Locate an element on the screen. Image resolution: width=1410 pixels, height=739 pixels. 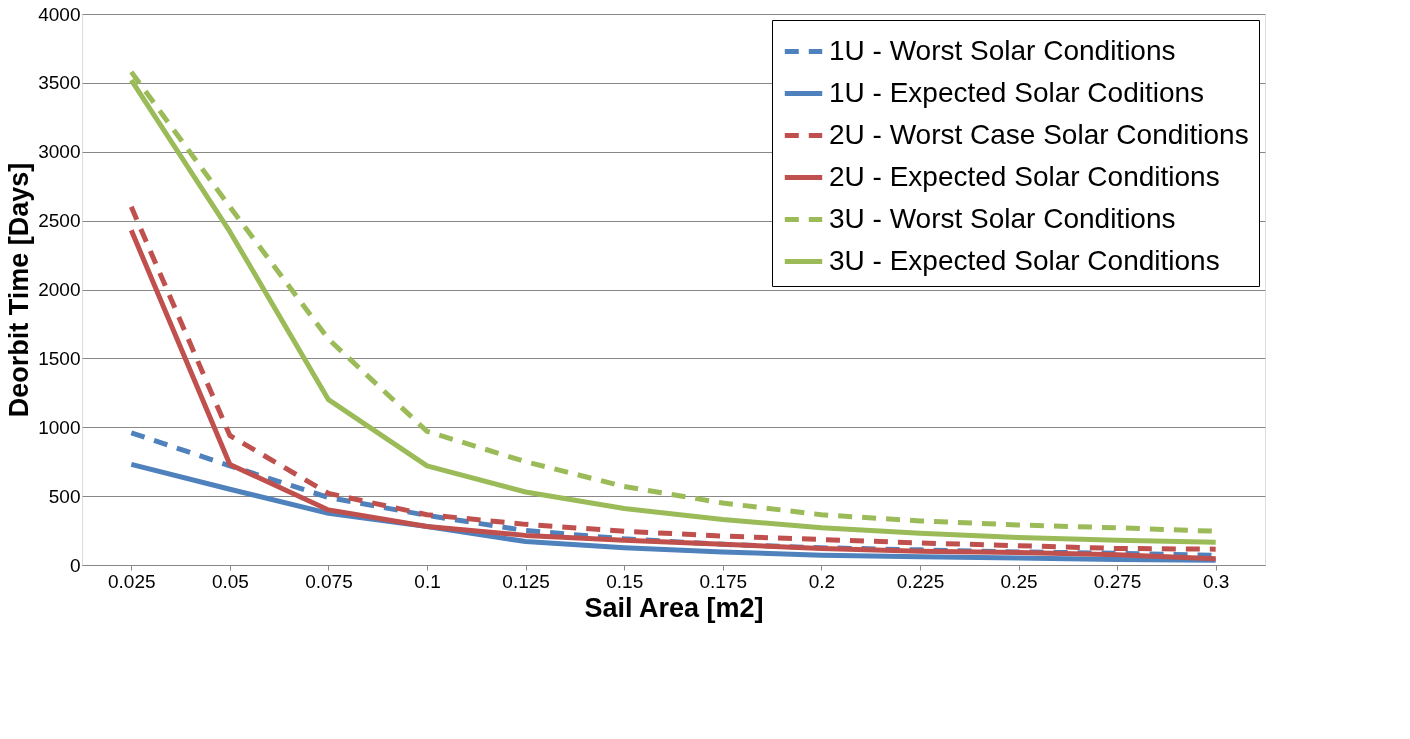
x-tick-label: 0.275 is located at coordinates (1117, 581).